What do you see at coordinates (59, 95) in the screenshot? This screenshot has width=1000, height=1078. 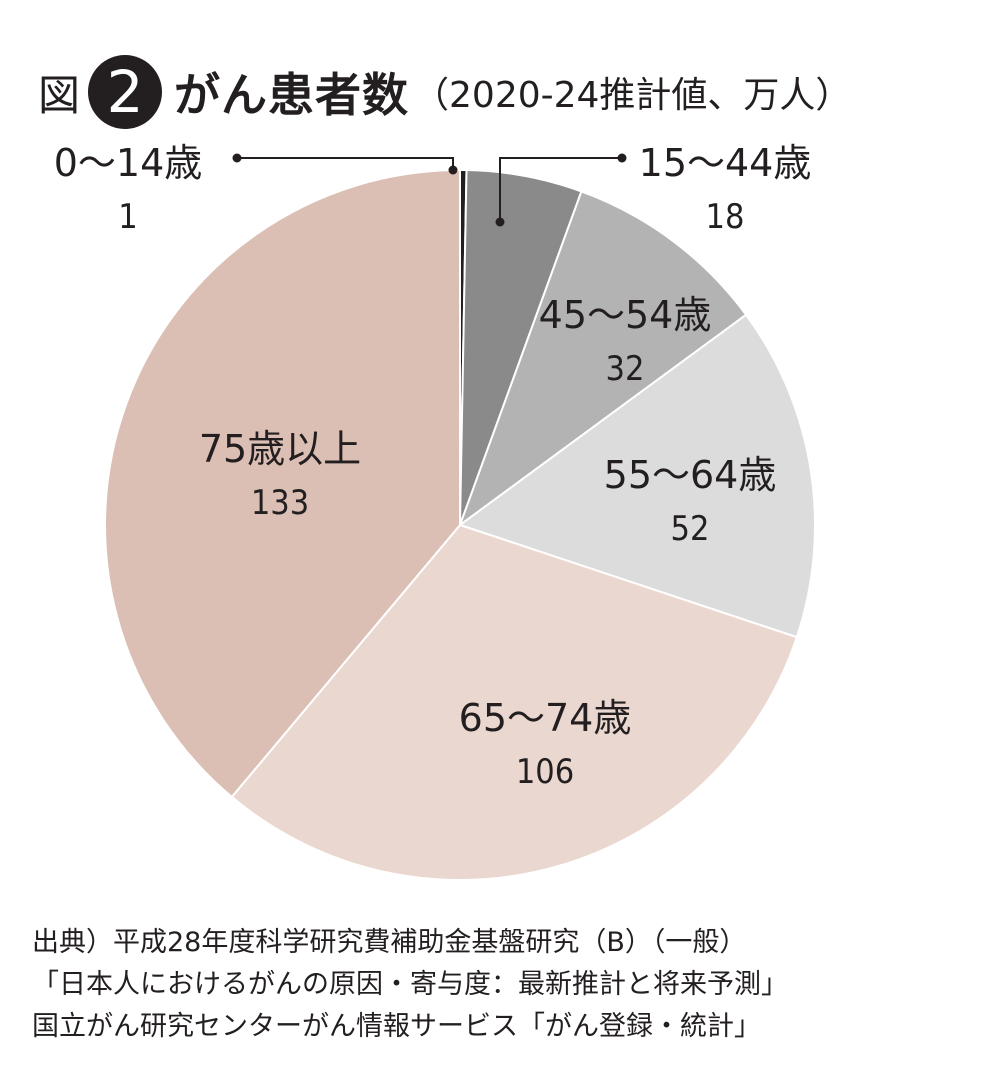 I see `figure-label: 図` at bounding box center [59, 95].